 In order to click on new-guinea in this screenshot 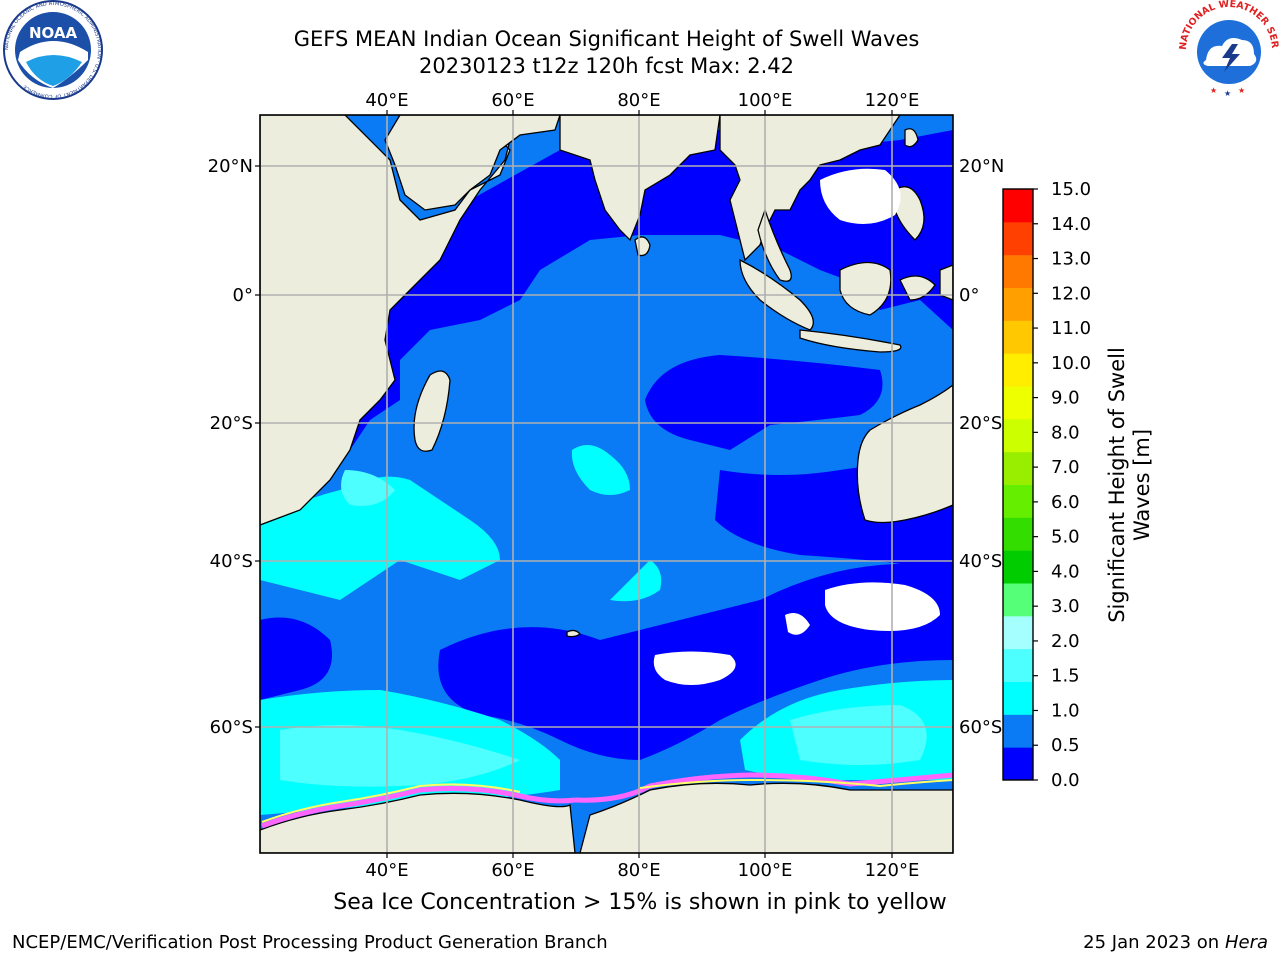, I will do `click(946, 282)`.